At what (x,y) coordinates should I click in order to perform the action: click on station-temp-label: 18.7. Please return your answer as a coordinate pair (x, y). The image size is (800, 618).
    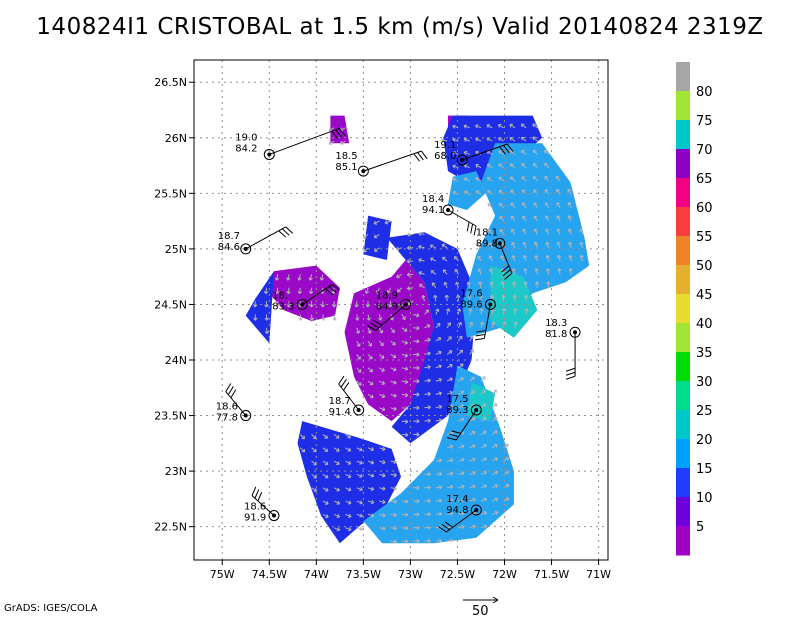
    Looking at the image, I should click on (229, 236).